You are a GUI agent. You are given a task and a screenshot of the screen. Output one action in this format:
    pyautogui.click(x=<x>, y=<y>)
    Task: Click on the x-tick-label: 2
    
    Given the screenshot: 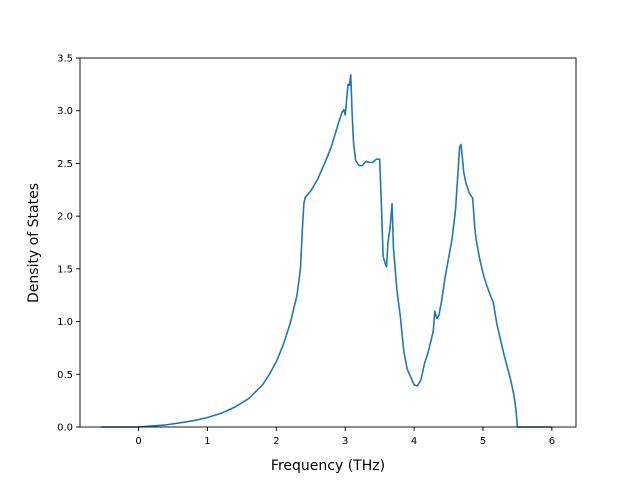 What is the action you would take?
    pyautogui.click(x=276, y=441)
    